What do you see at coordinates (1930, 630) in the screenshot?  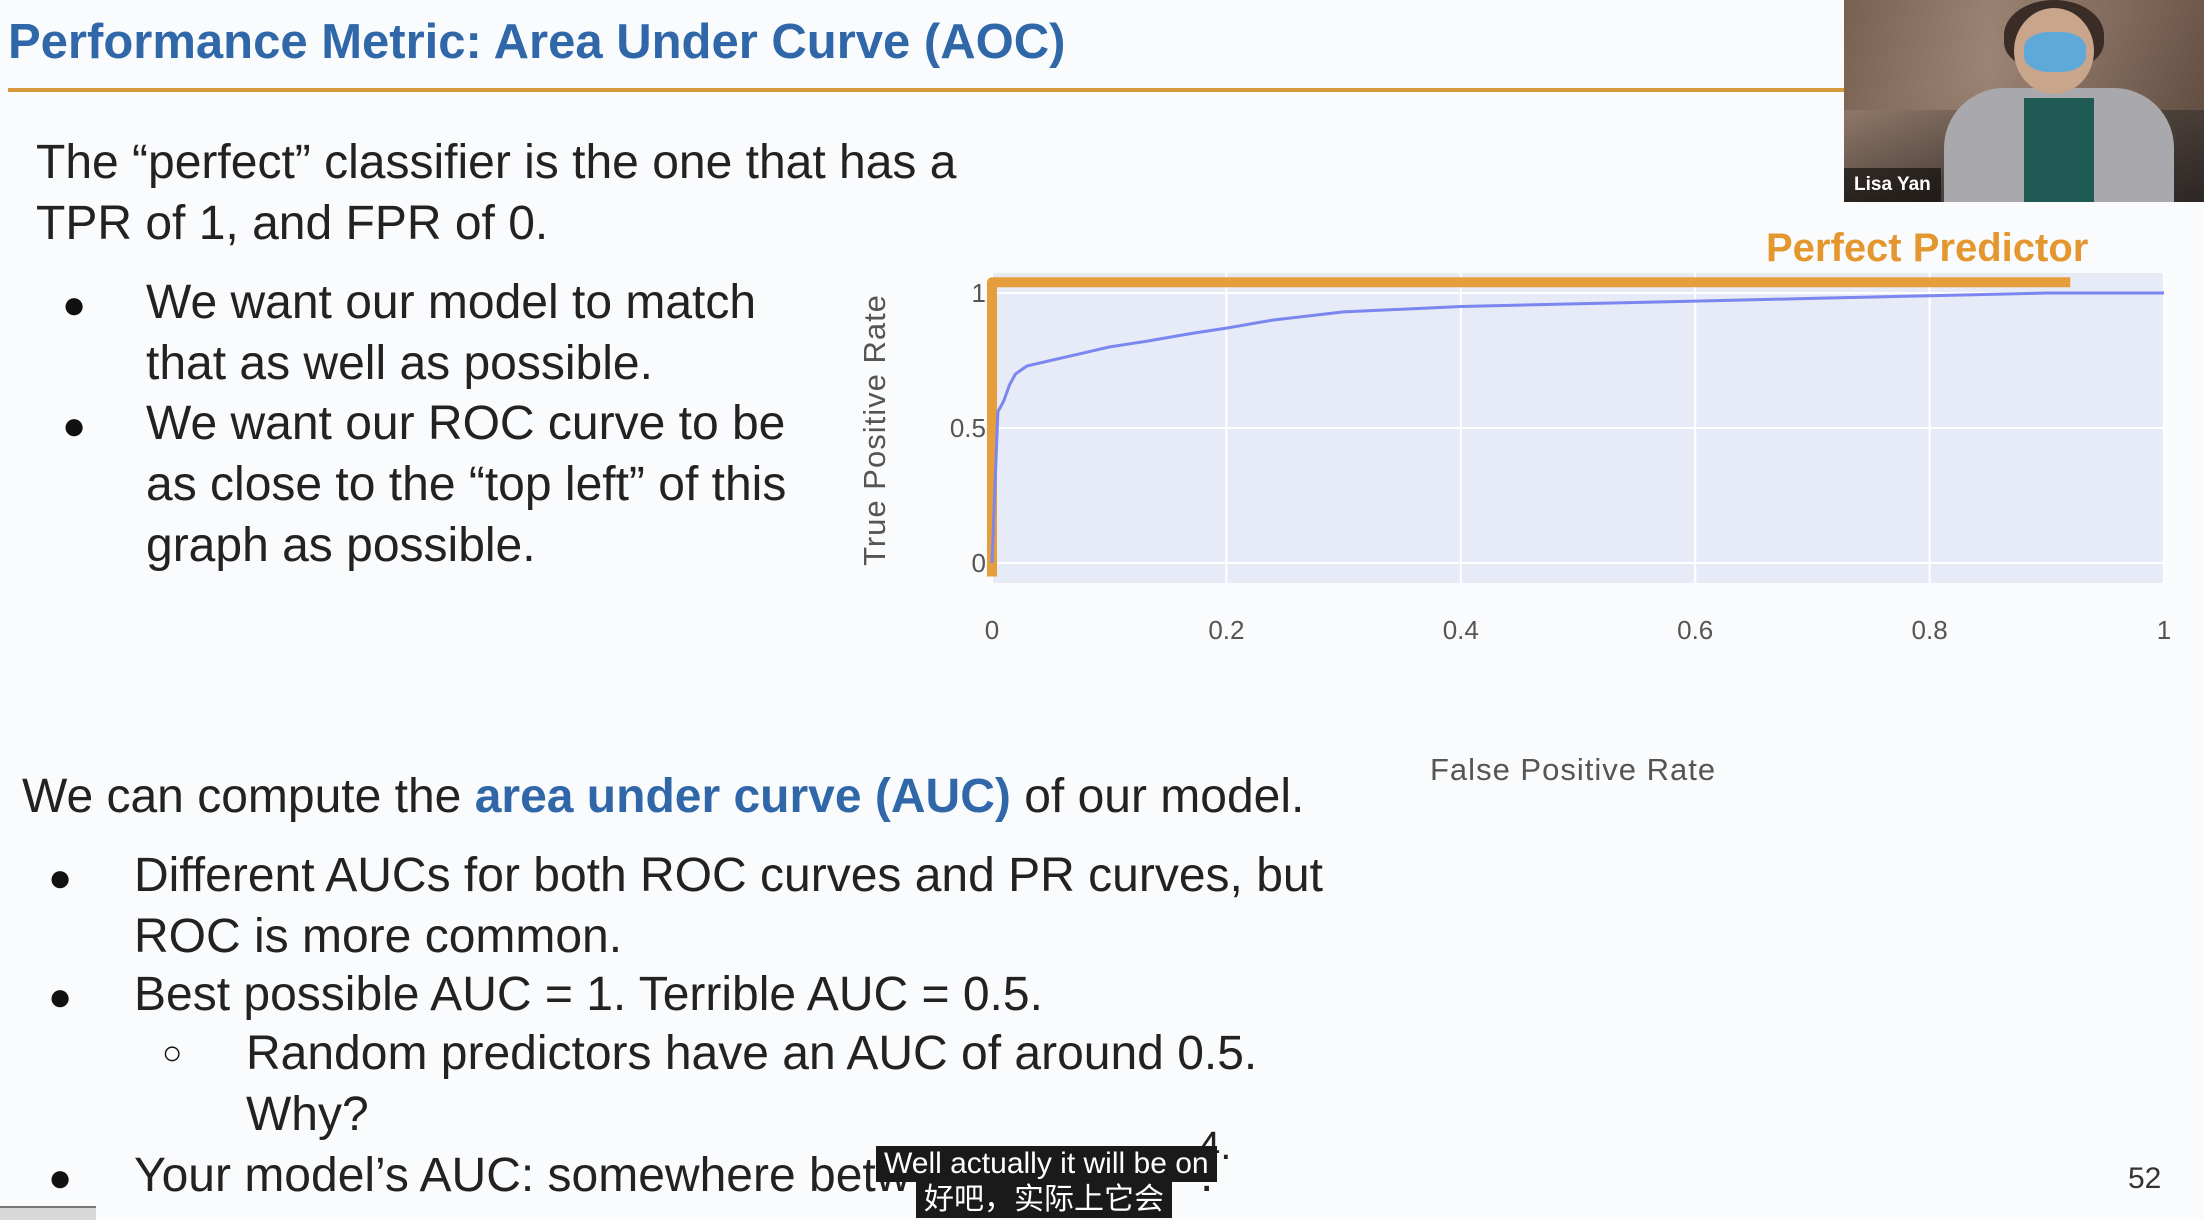 I see `x-tick-label: 0.8` at bounding box center [1930, 630].